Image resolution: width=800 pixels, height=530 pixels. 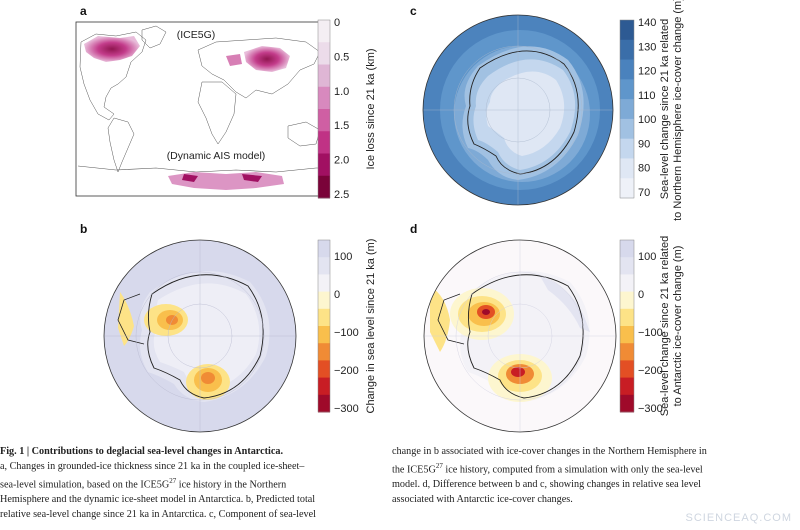 What do you see at coordinates (647, 47) in the screenshot?
I see `colorbar-tick-label: 130` at bounding box center [647, 47].